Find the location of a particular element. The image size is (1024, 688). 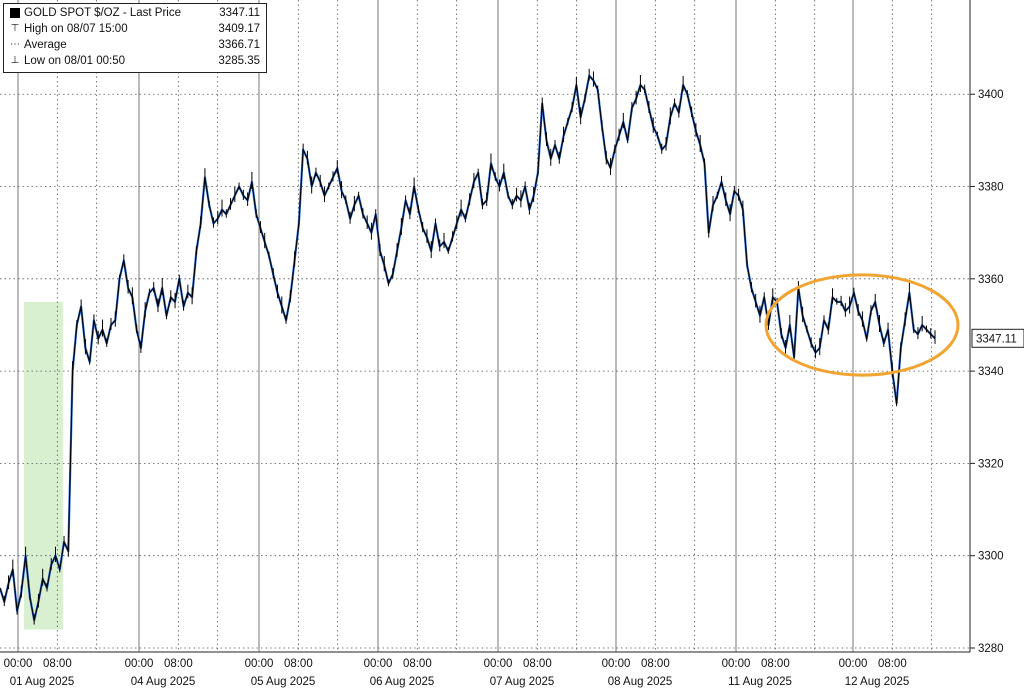

y-tick-label: 3340 is located at coordinates (991, 372).